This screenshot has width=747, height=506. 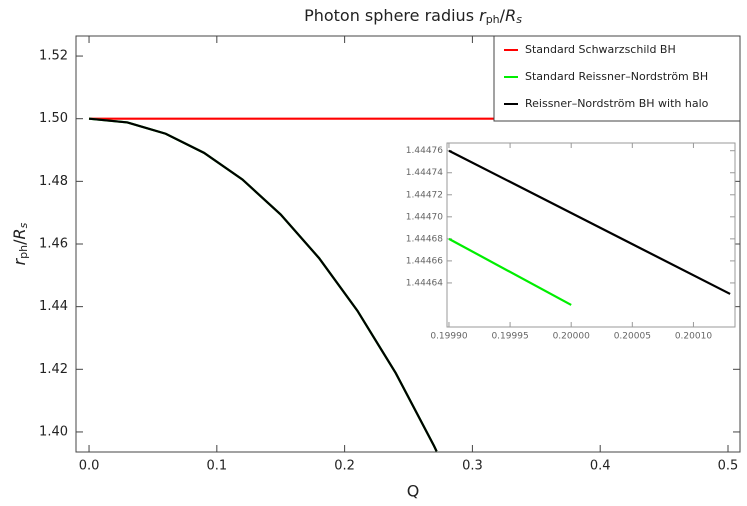 What do you see at coordinates (53, 56) in the screenshot?
I see `y-tick-label: 1.52` at bounding box center [53, 56].